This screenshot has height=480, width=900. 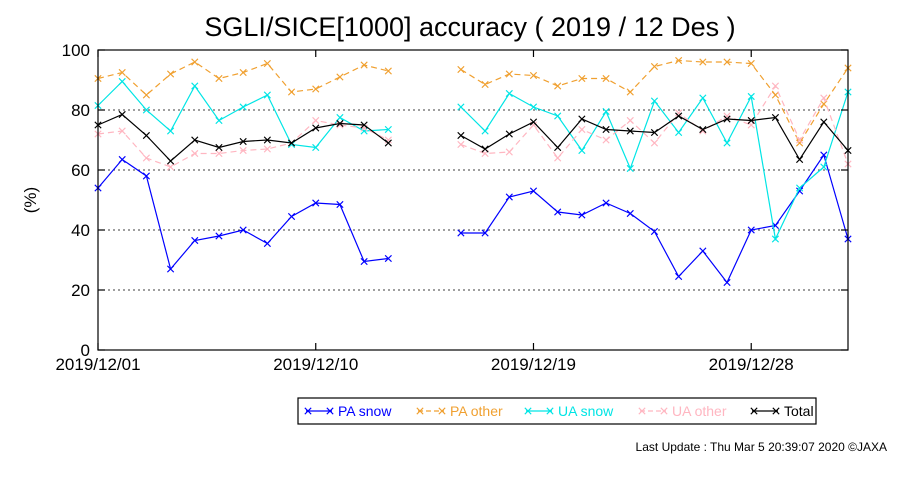 What do you see at coordinates (365, 411) in the screenshot?
I see `legend-label: PA snow` at bounding box center [365, 411].